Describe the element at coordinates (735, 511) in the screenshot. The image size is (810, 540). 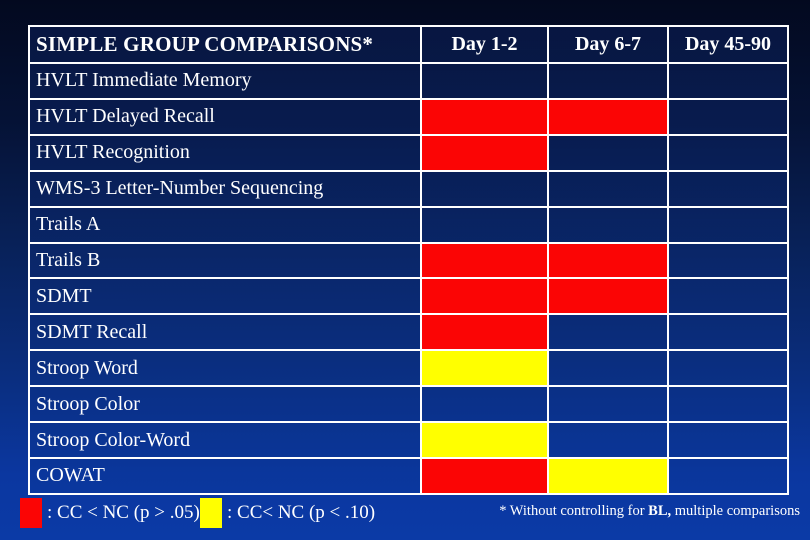
I see `footnote-suffix: multiple comparisons` at that location.